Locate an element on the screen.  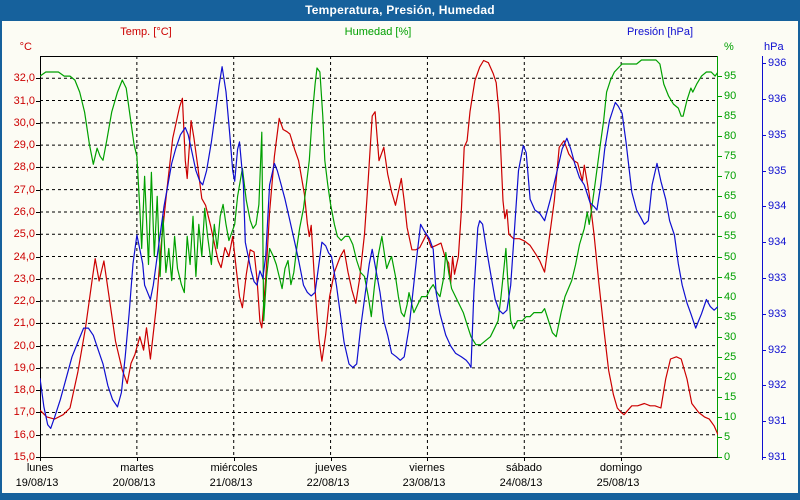
day-date: 19/08/13 is located at coordinates (37, 483).